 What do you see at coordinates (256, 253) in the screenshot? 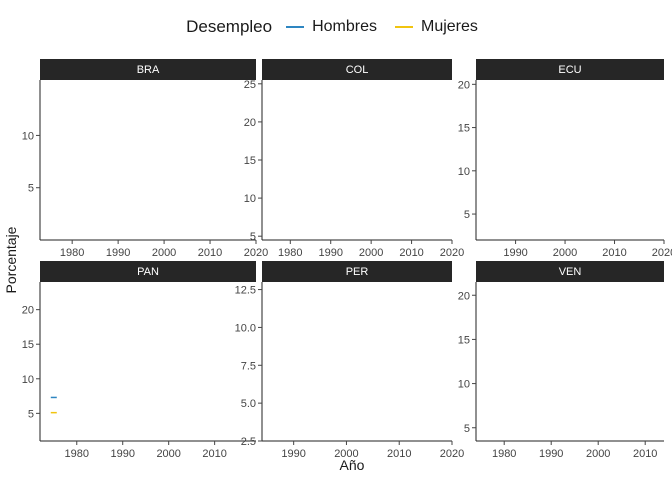
I see `x-tick-label-bra: 2020` at bounding box center [256, 253].